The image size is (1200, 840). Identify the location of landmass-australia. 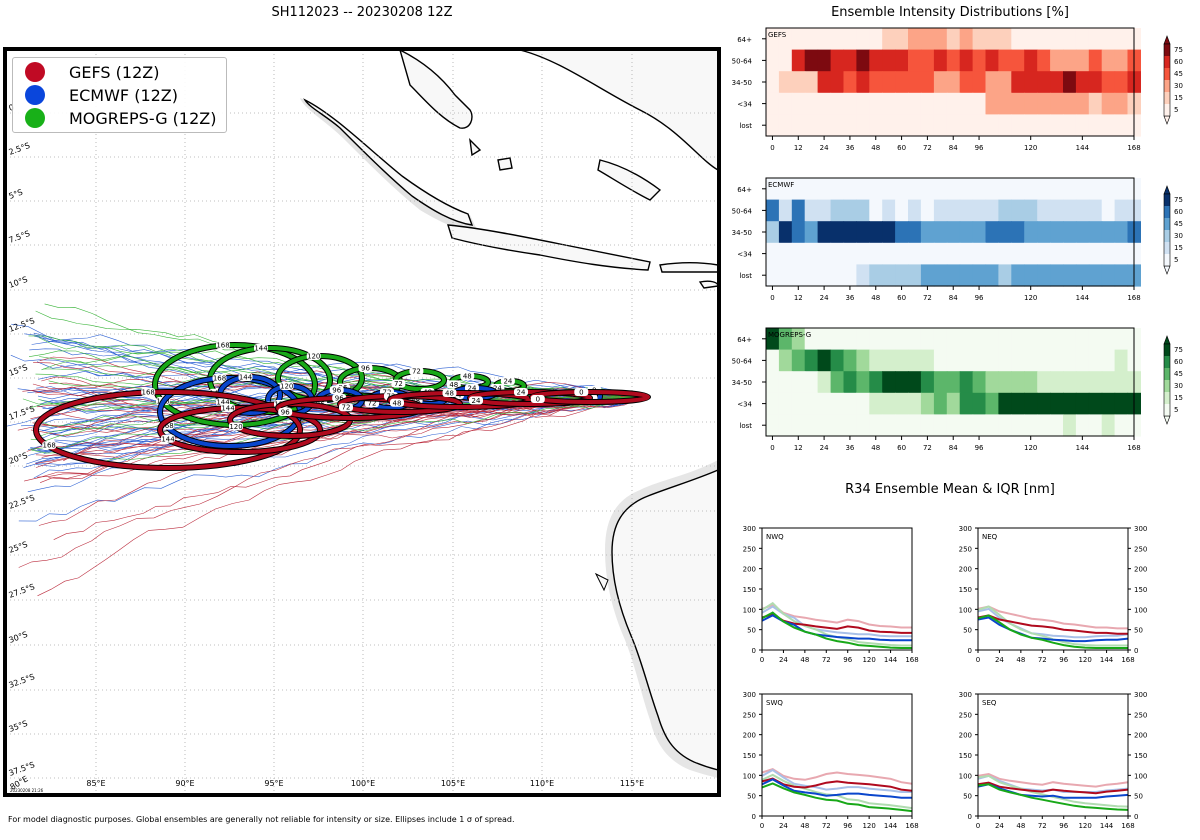
(656, 619).